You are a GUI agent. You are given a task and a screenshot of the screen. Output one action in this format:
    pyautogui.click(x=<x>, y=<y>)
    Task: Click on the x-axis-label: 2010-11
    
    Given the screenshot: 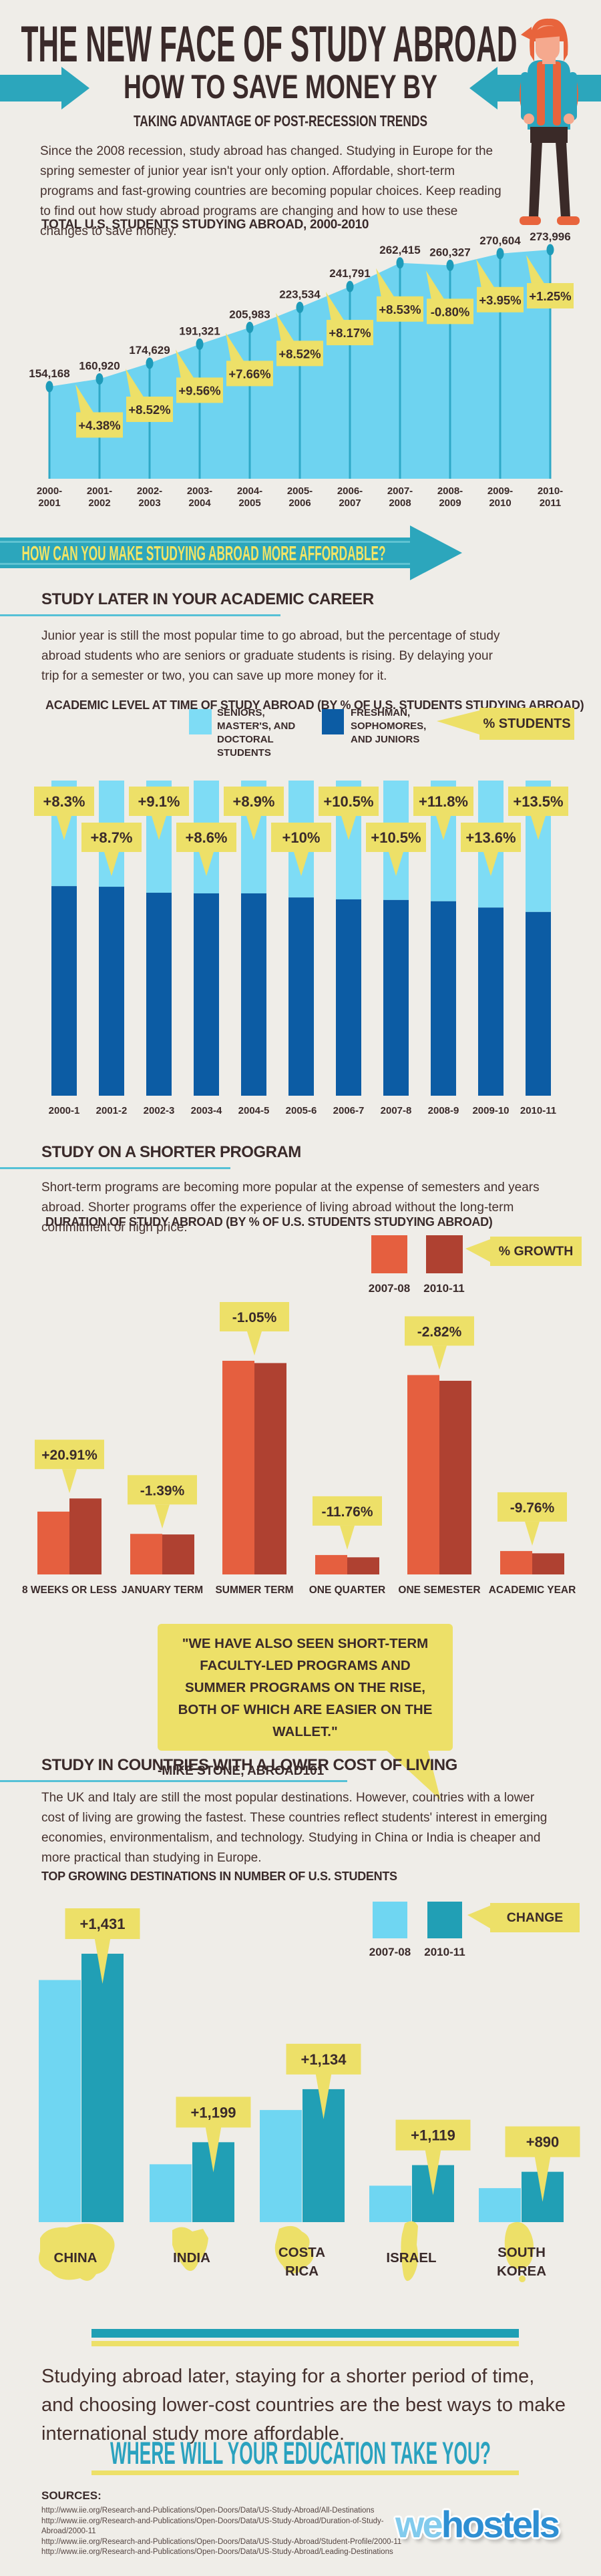 What is the action you would take?
    pyautogui.click(x=538, y=1110)
    